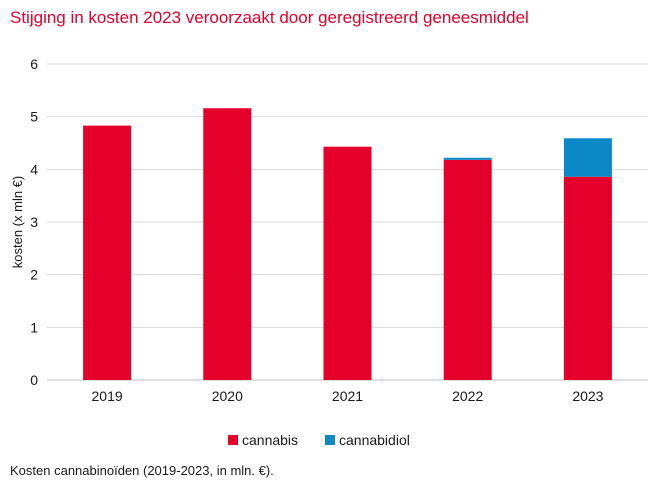  What do you see at coordinates (587, 157) in the screenshot?
I see `bar-cannabidiol-2023` at bounding box center [587, 157].